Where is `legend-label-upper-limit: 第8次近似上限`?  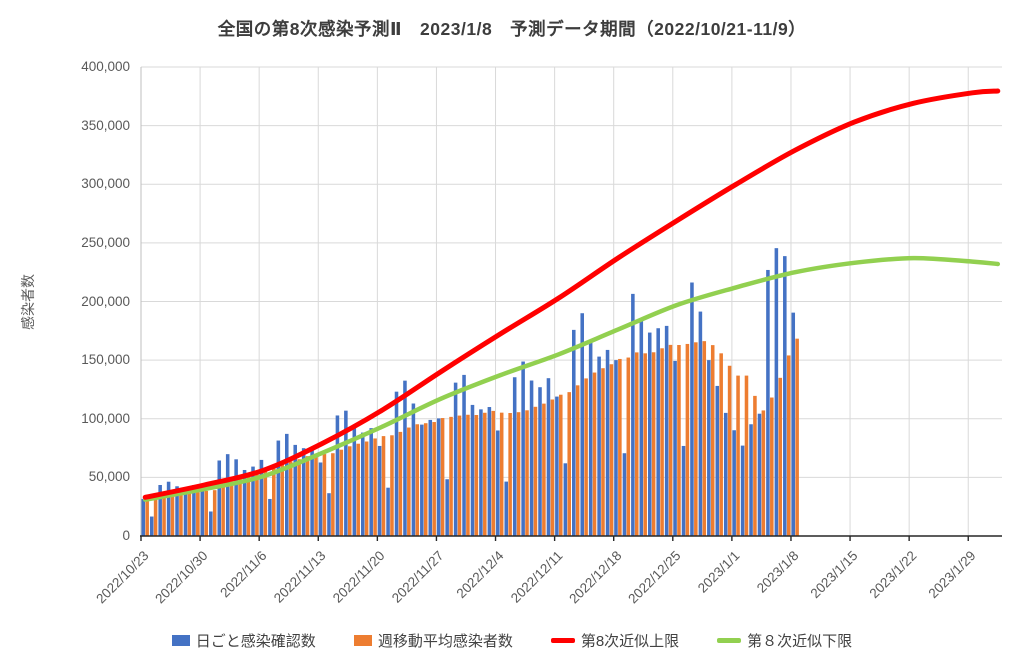 legend-label-upper-limit: 第8次近似上限 is located at coordinates (630, 641).